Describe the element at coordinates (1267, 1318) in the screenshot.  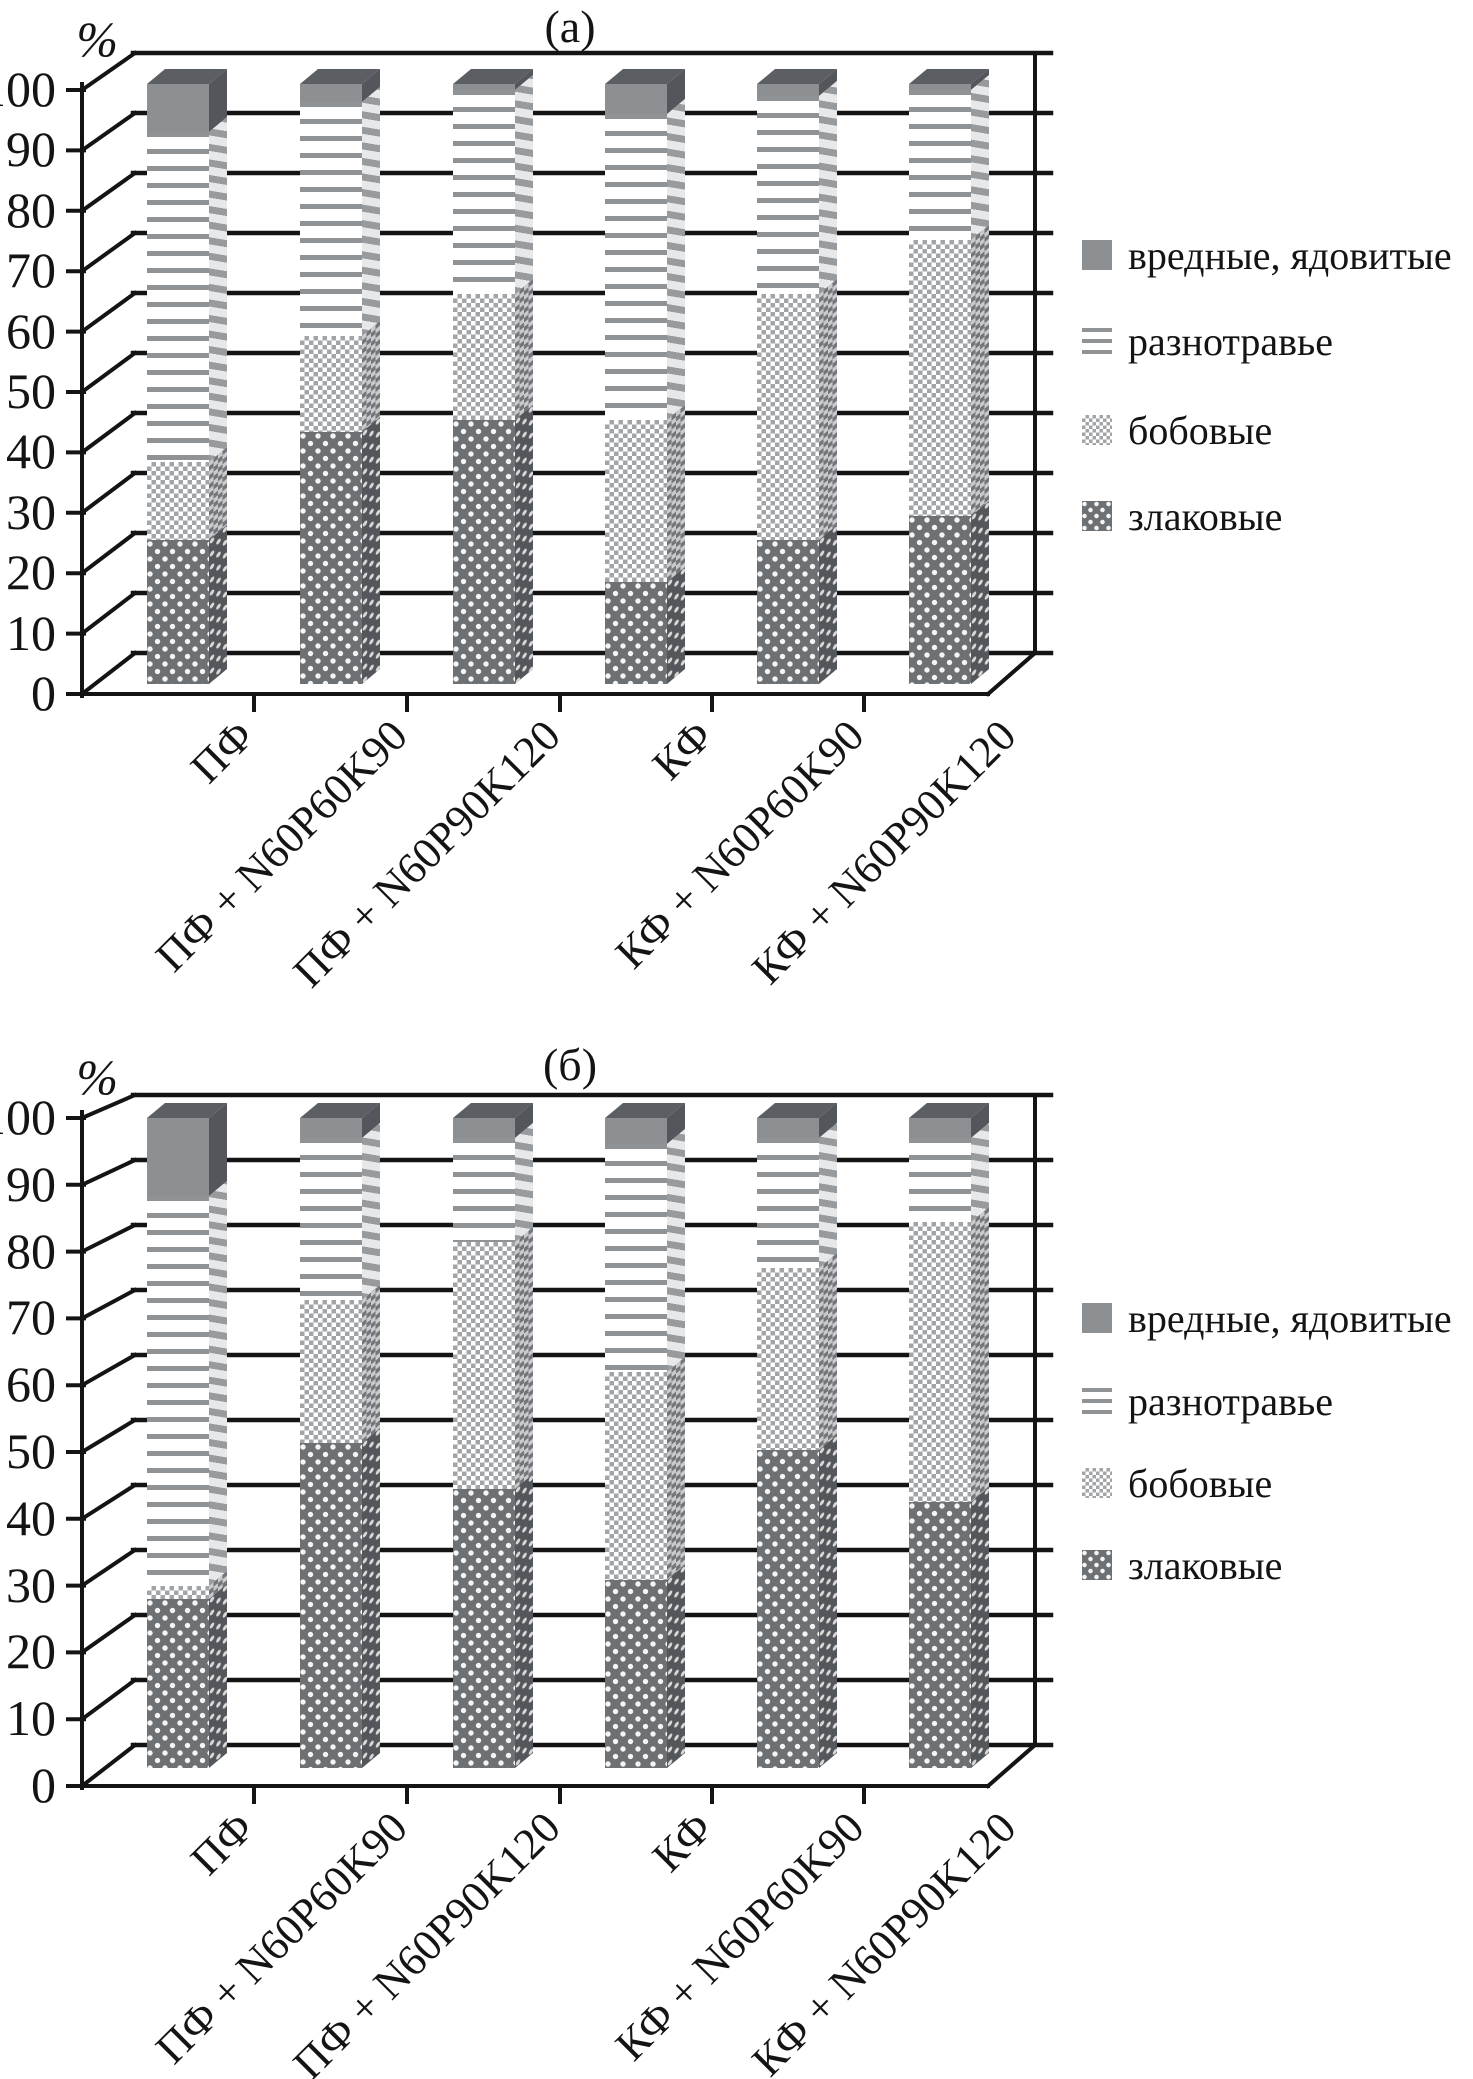
I see `legend-item-vrednye-yadovitye: вредные, ядовитые` at that location.